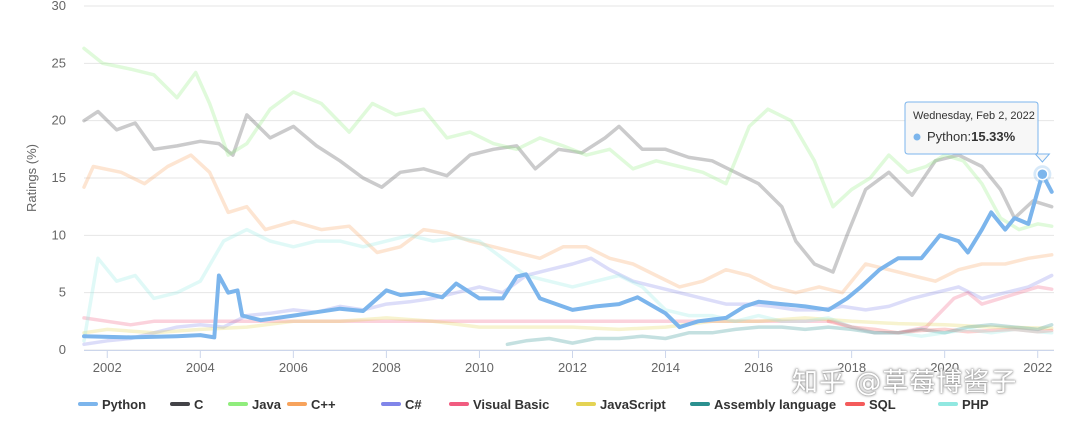 The image size is (1080, 430). I want to click on x-tick-label: 2018, so click(851, 367).